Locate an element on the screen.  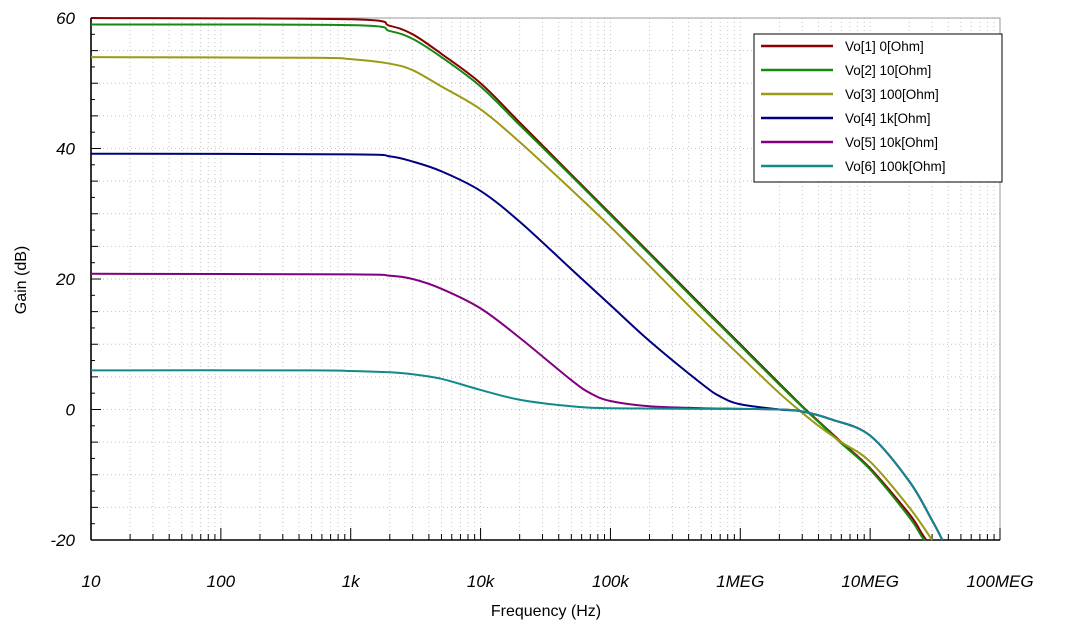
y-tick-label: 40 is located at coordinates (65, 149).